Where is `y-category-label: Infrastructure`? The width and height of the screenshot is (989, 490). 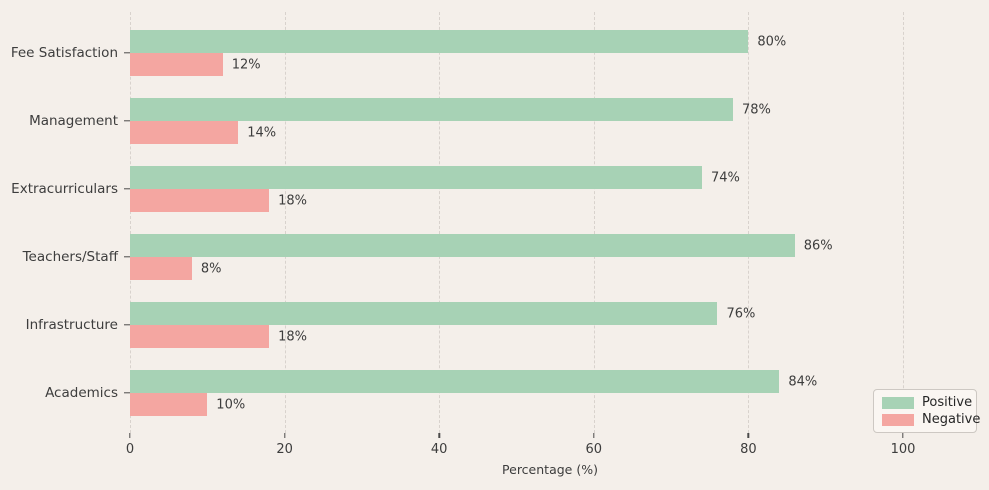
y-category-label: Infrastructure is located at coordinates (71, 325).